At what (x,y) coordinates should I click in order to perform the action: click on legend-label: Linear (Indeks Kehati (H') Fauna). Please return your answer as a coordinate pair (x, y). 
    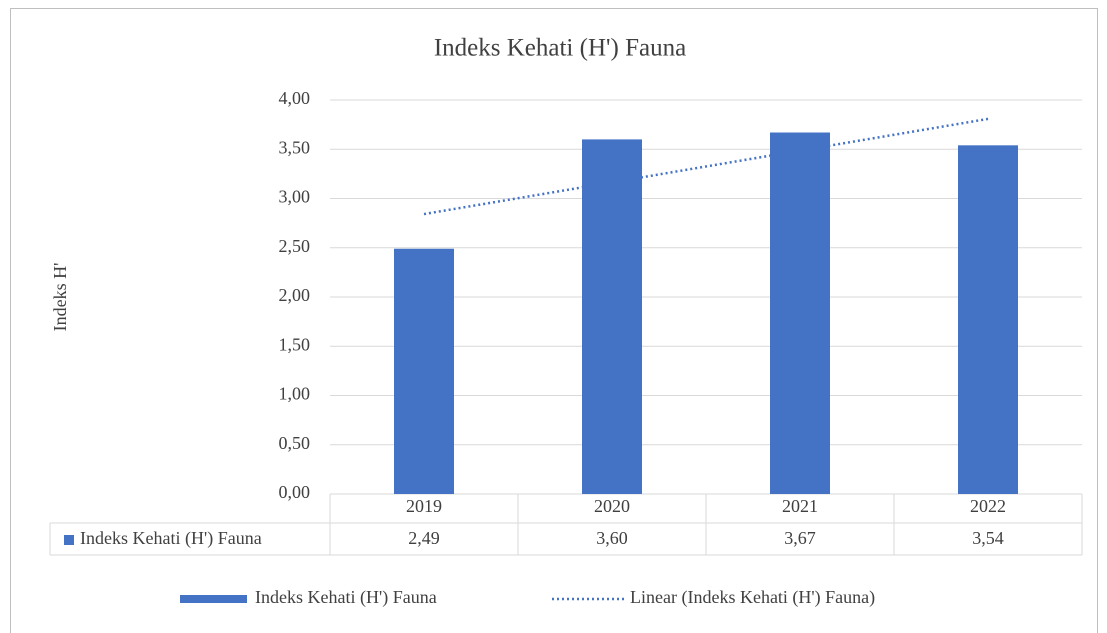
    Looking at the image, I should click on (752, 597).